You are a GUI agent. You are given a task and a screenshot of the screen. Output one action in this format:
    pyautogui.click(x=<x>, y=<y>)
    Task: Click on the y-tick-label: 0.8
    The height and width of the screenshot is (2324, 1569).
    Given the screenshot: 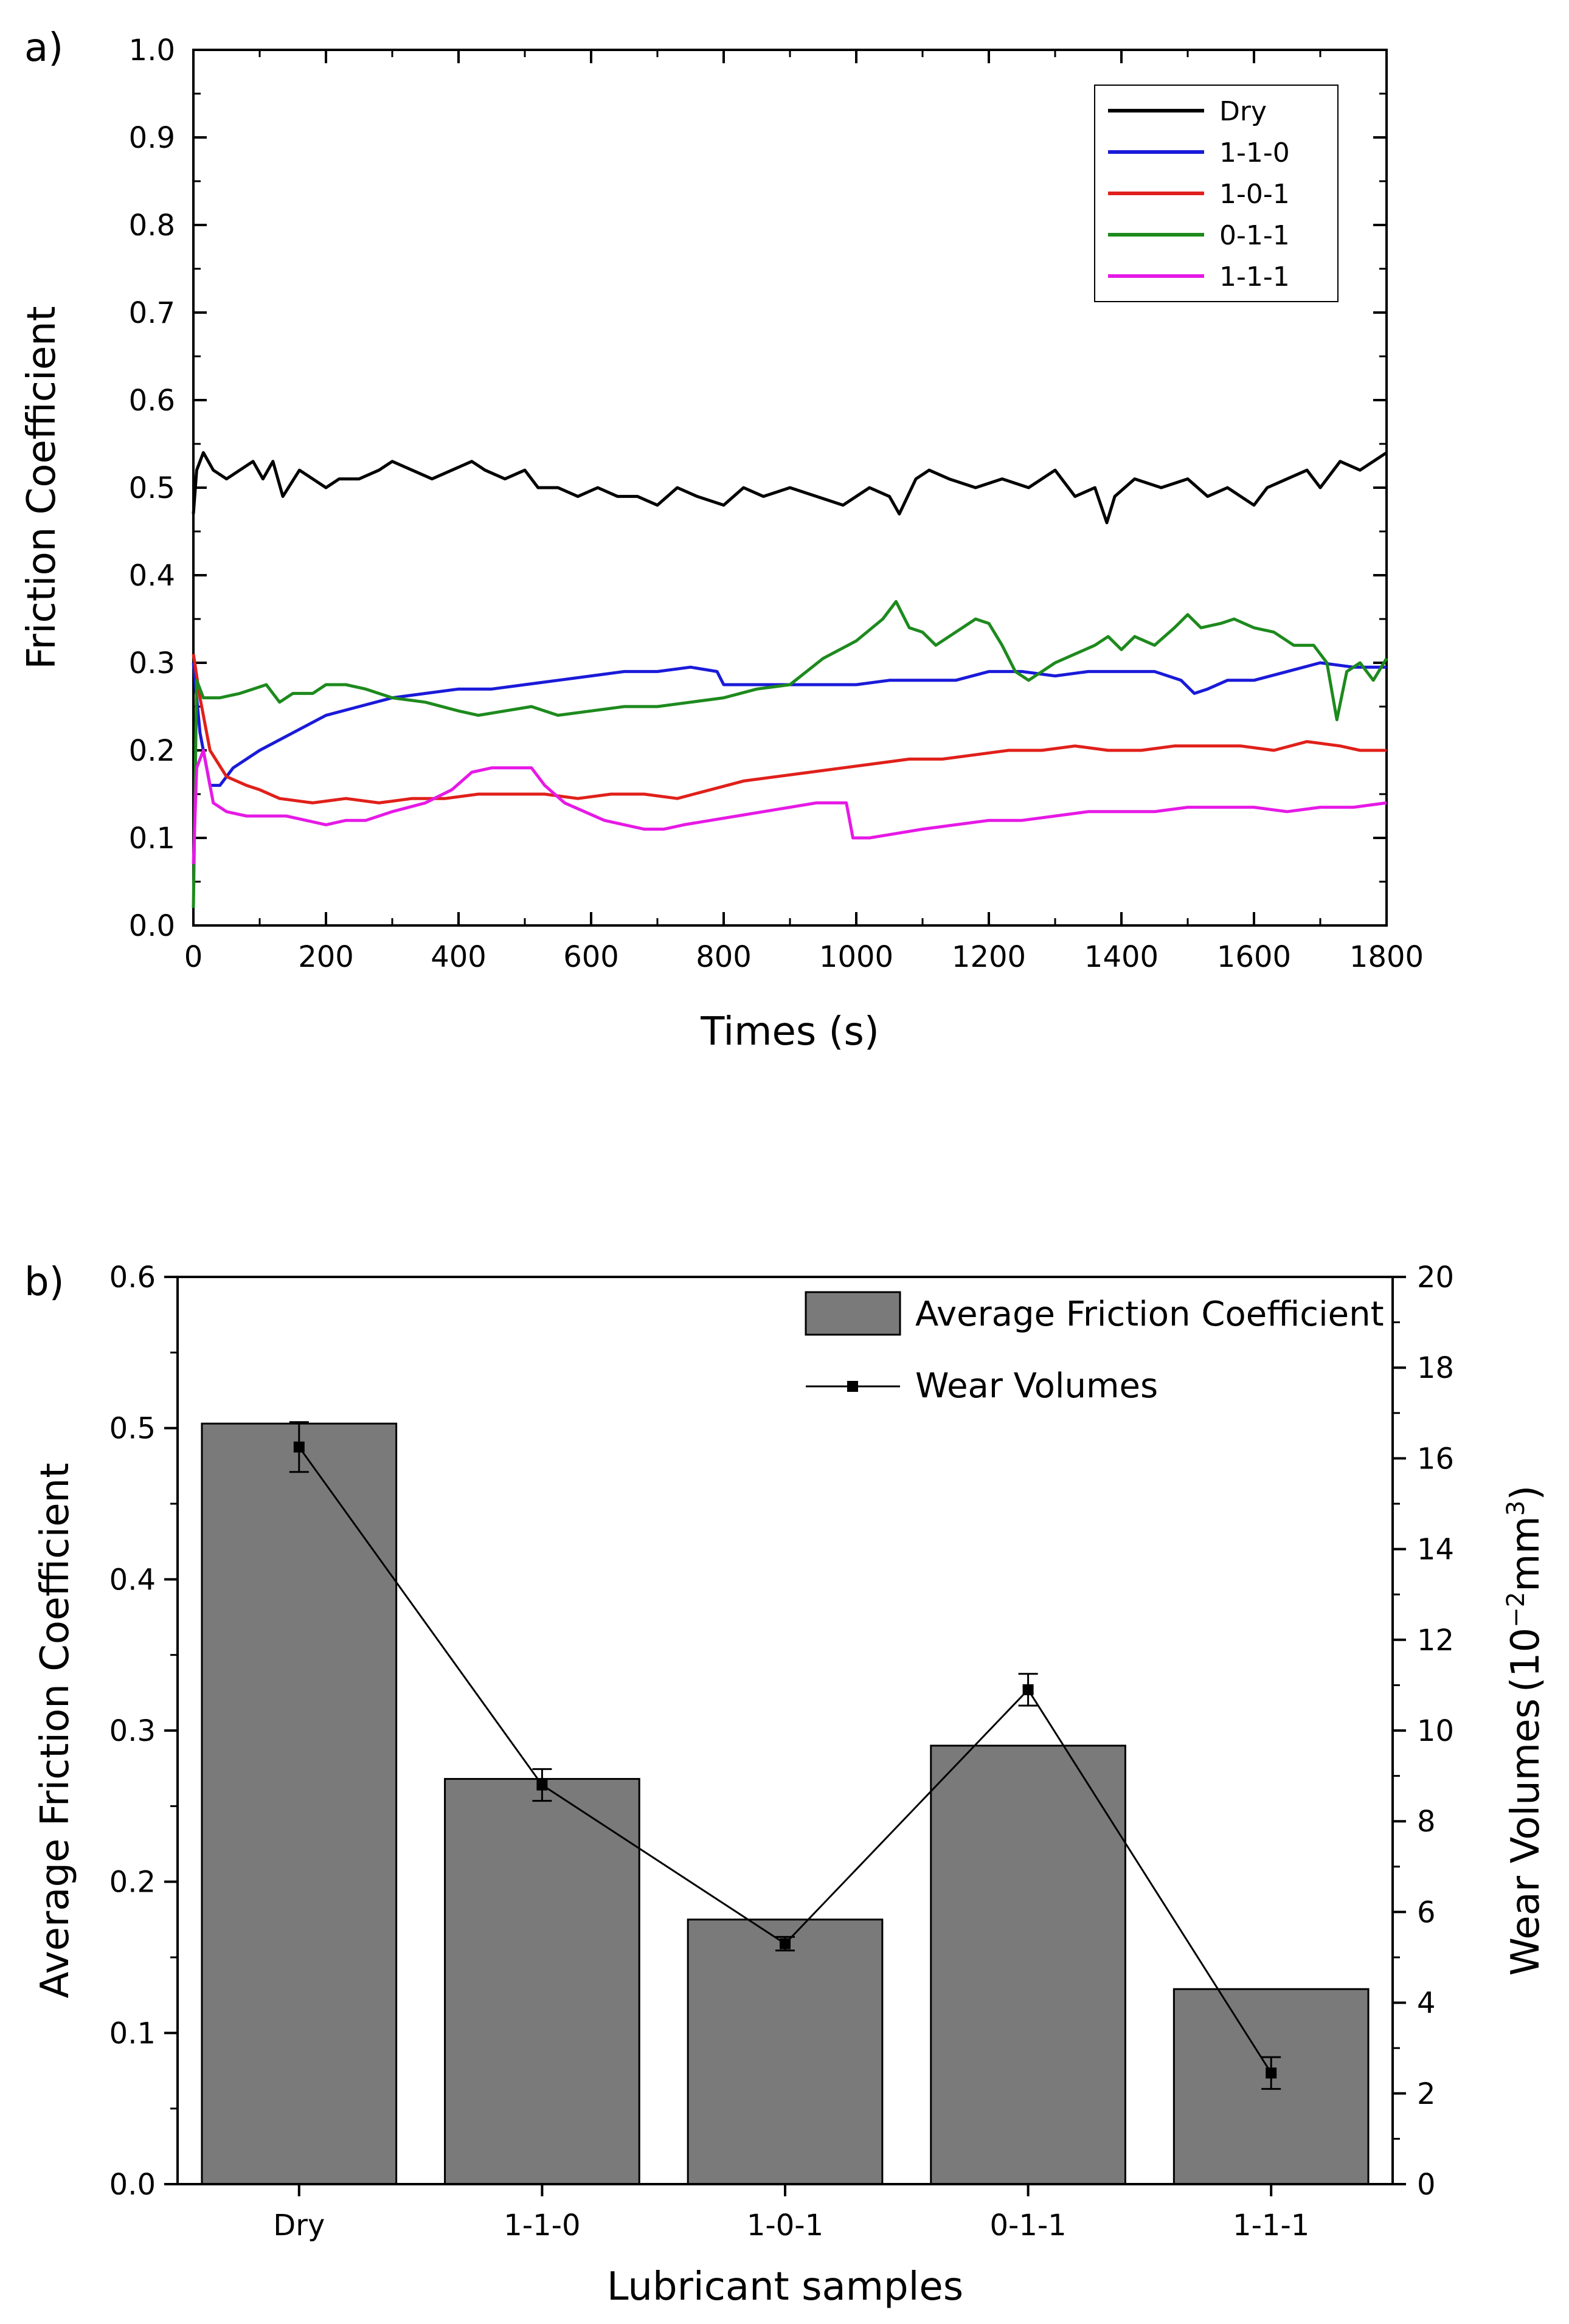 What is the action you would take?
    pyautogui.click(x=152, y=226)
    